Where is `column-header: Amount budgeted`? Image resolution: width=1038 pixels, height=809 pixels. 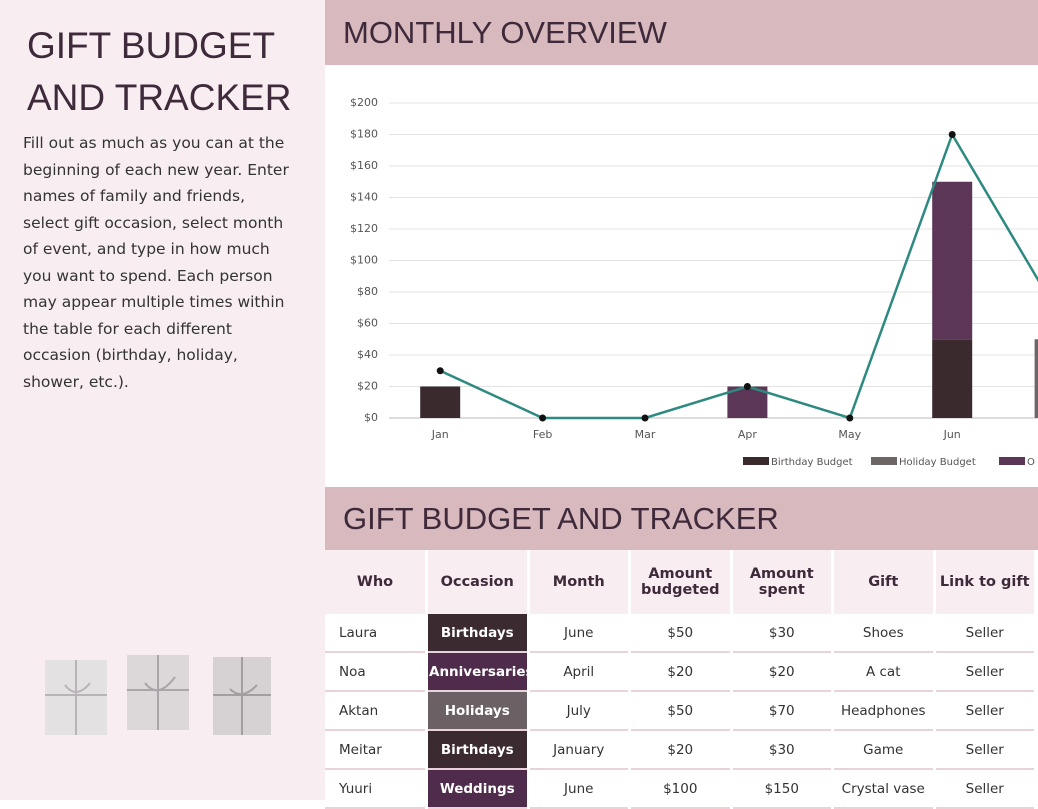
column-header: Amount budgeted is located at coordinates (681, 582).